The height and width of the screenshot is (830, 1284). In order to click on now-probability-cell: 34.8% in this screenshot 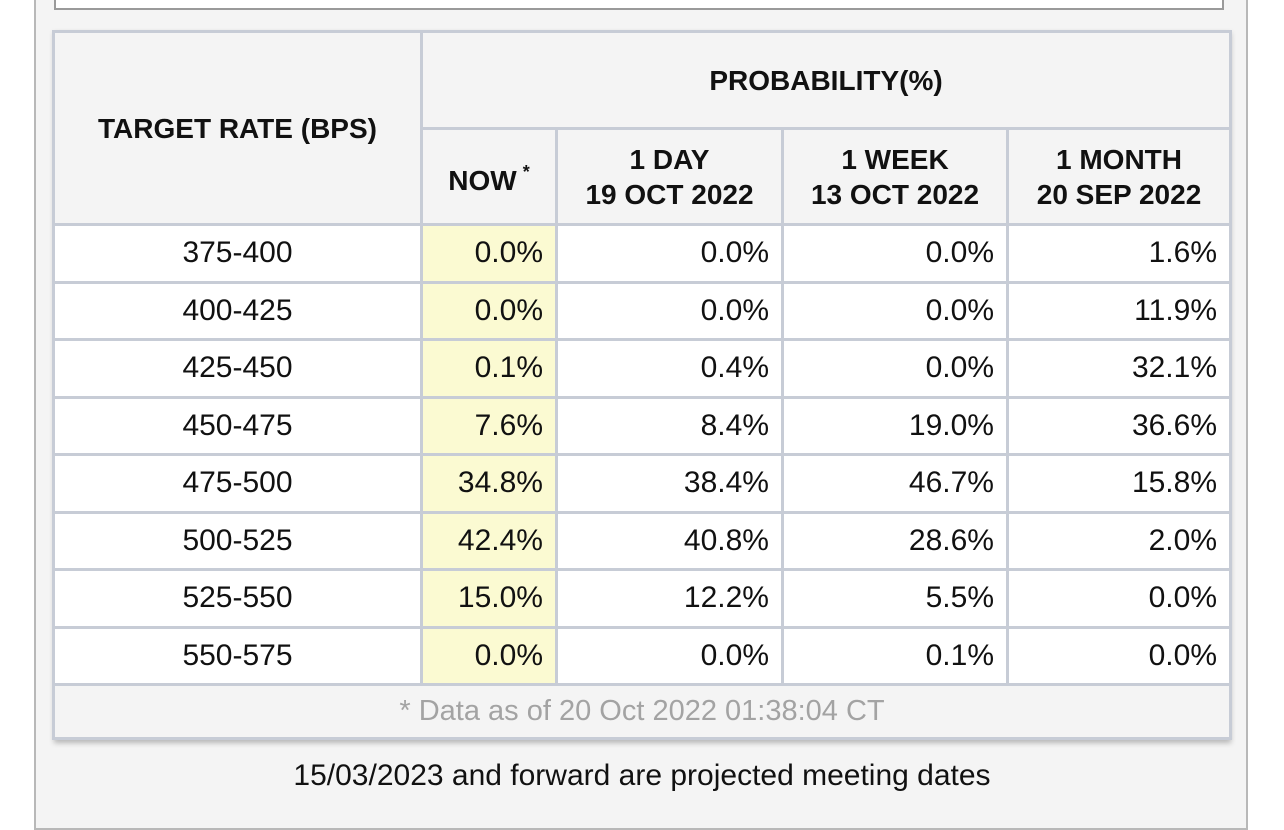, I will do `click(489, 483)`.